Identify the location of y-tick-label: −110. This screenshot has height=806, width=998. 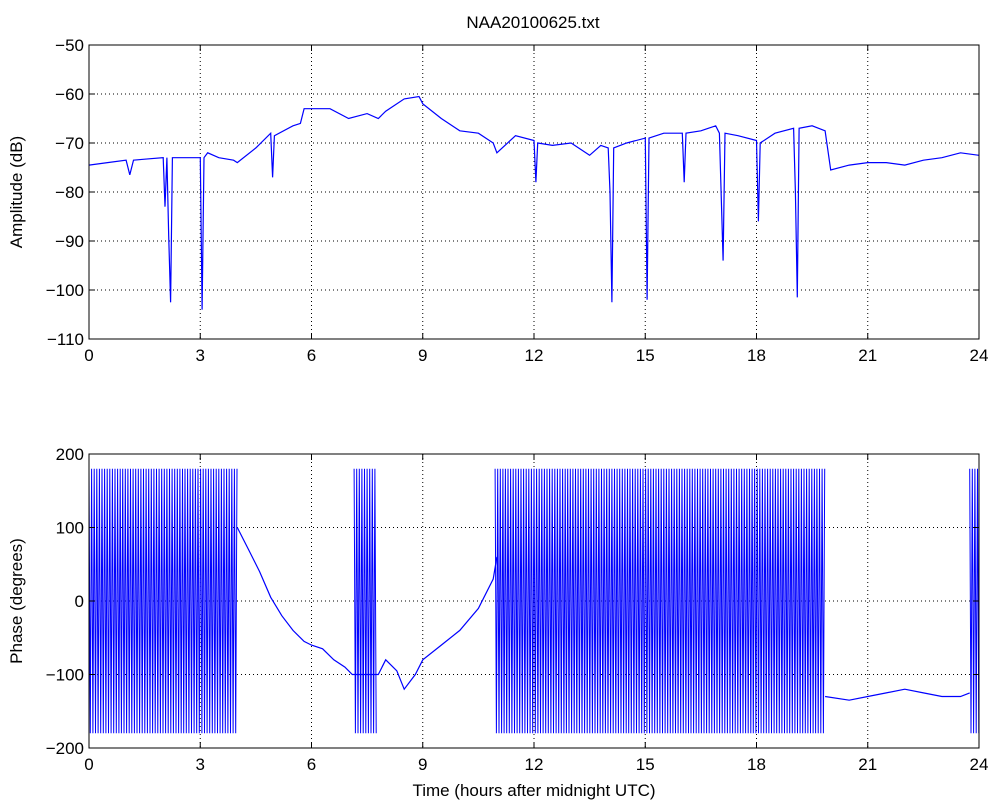
(65, 339).